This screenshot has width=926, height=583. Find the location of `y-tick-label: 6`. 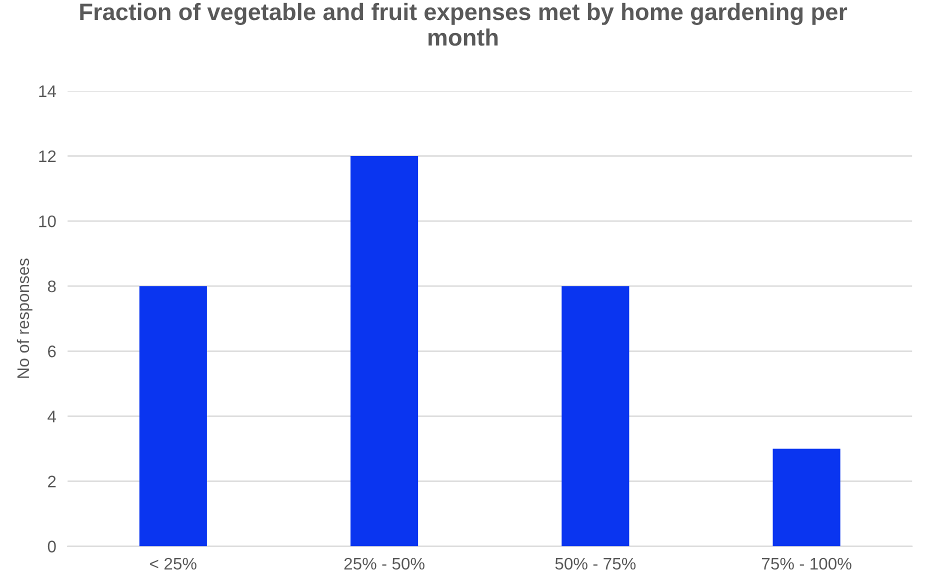

y-tick-label: 6 is located at coordinates (52, 352).